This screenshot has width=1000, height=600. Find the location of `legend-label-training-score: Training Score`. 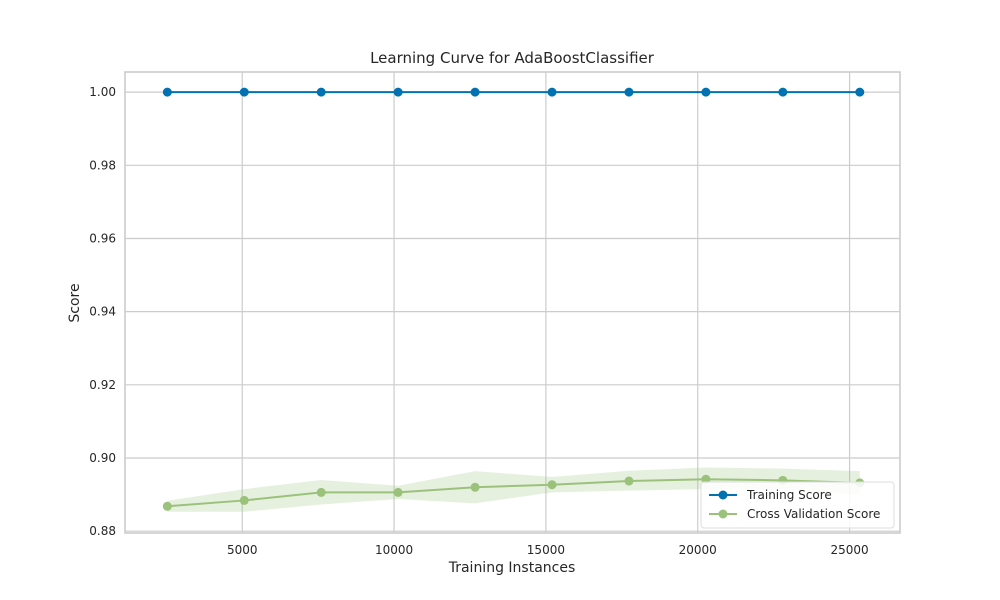

legend-label-training-score: Training Score is located at coordinates (789, 495).